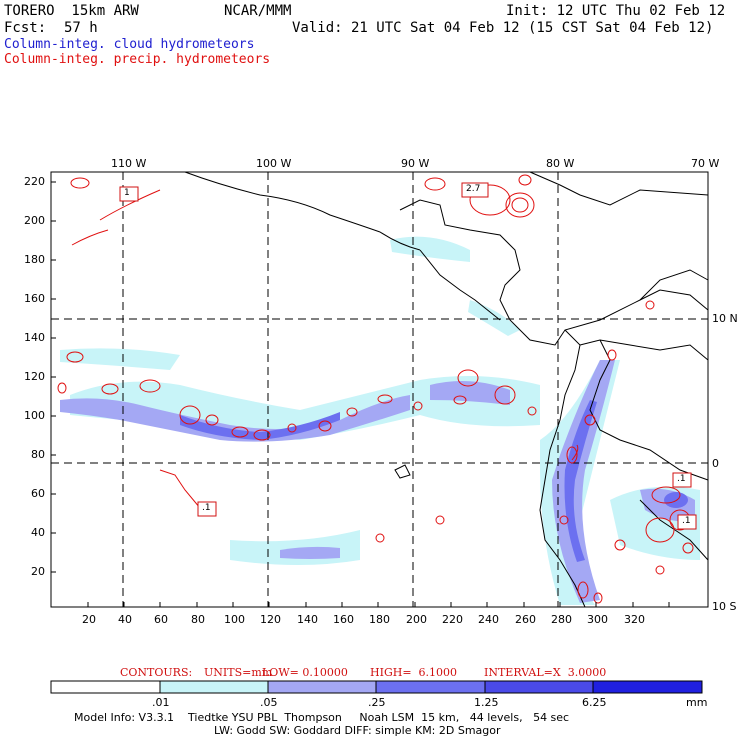 This screenshot has height=740, width=740. I want to click on contours-high: HIGH= 6.1000, so click(414, 672).